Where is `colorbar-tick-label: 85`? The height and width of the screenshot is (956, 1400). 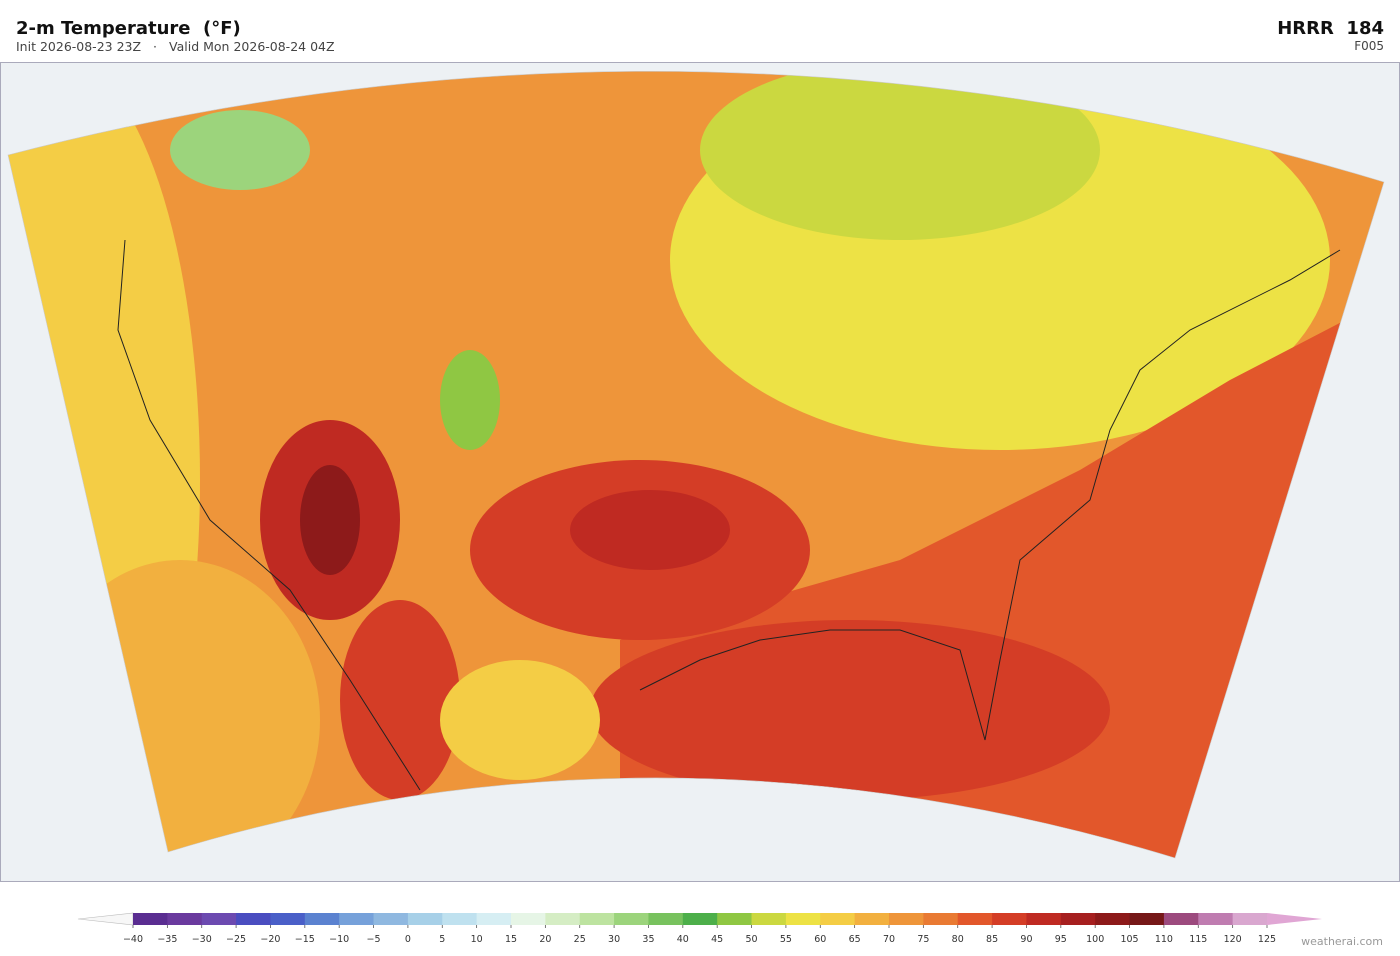
colorbar-tick-label: 85 is located at coordinates (992, 939).